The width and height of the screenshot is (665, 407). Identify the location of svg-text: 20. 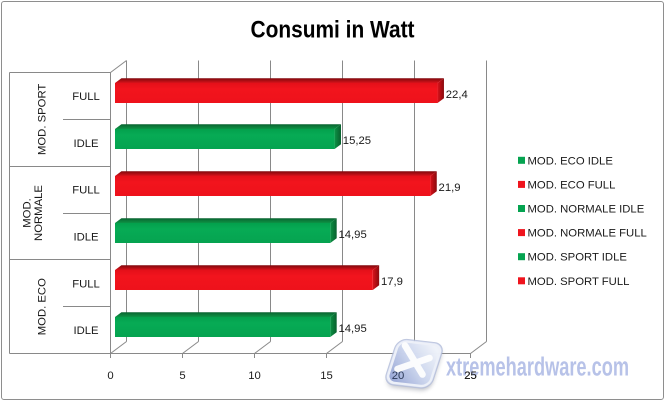
(398, 376).